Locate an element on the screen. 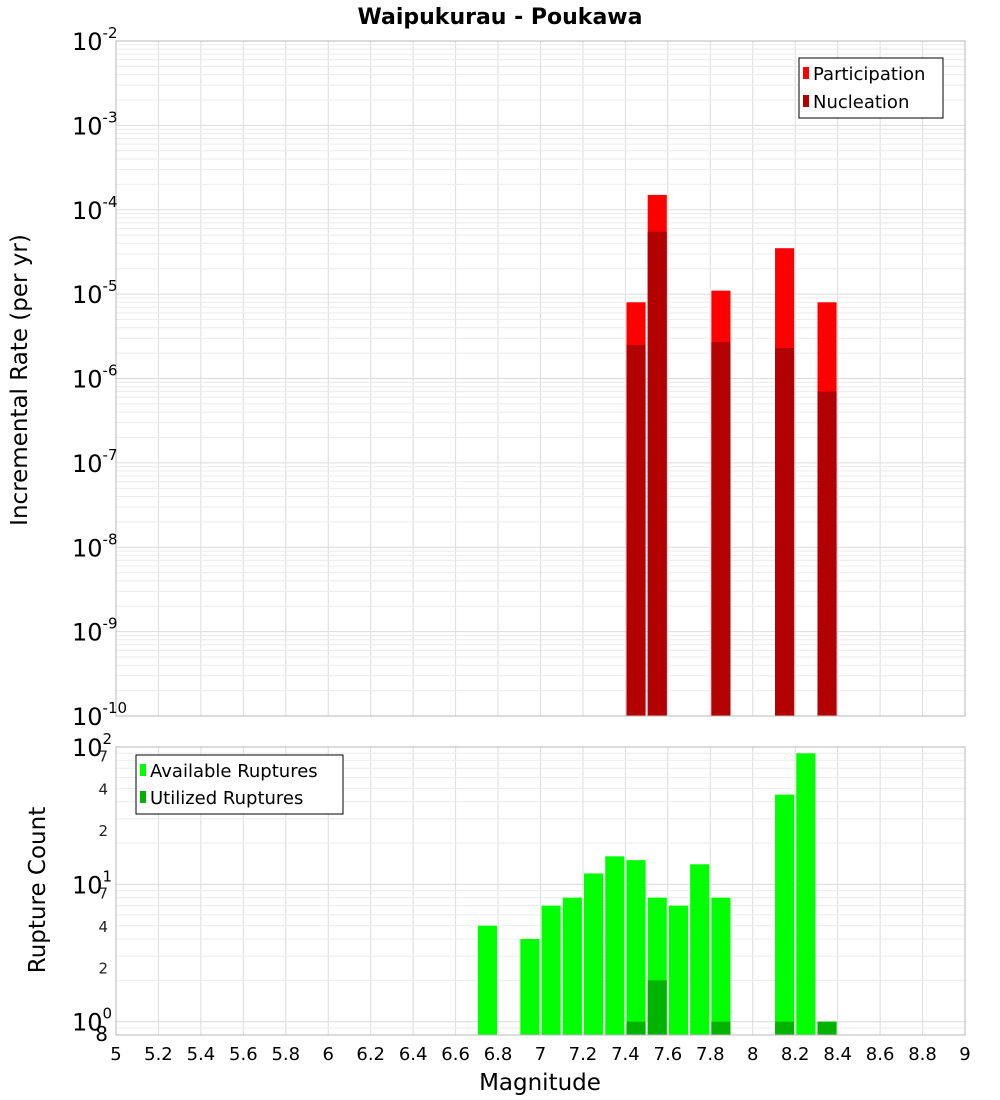  top-y-tick-label: 10⁻⁹ is located at coordinates (95, 631).